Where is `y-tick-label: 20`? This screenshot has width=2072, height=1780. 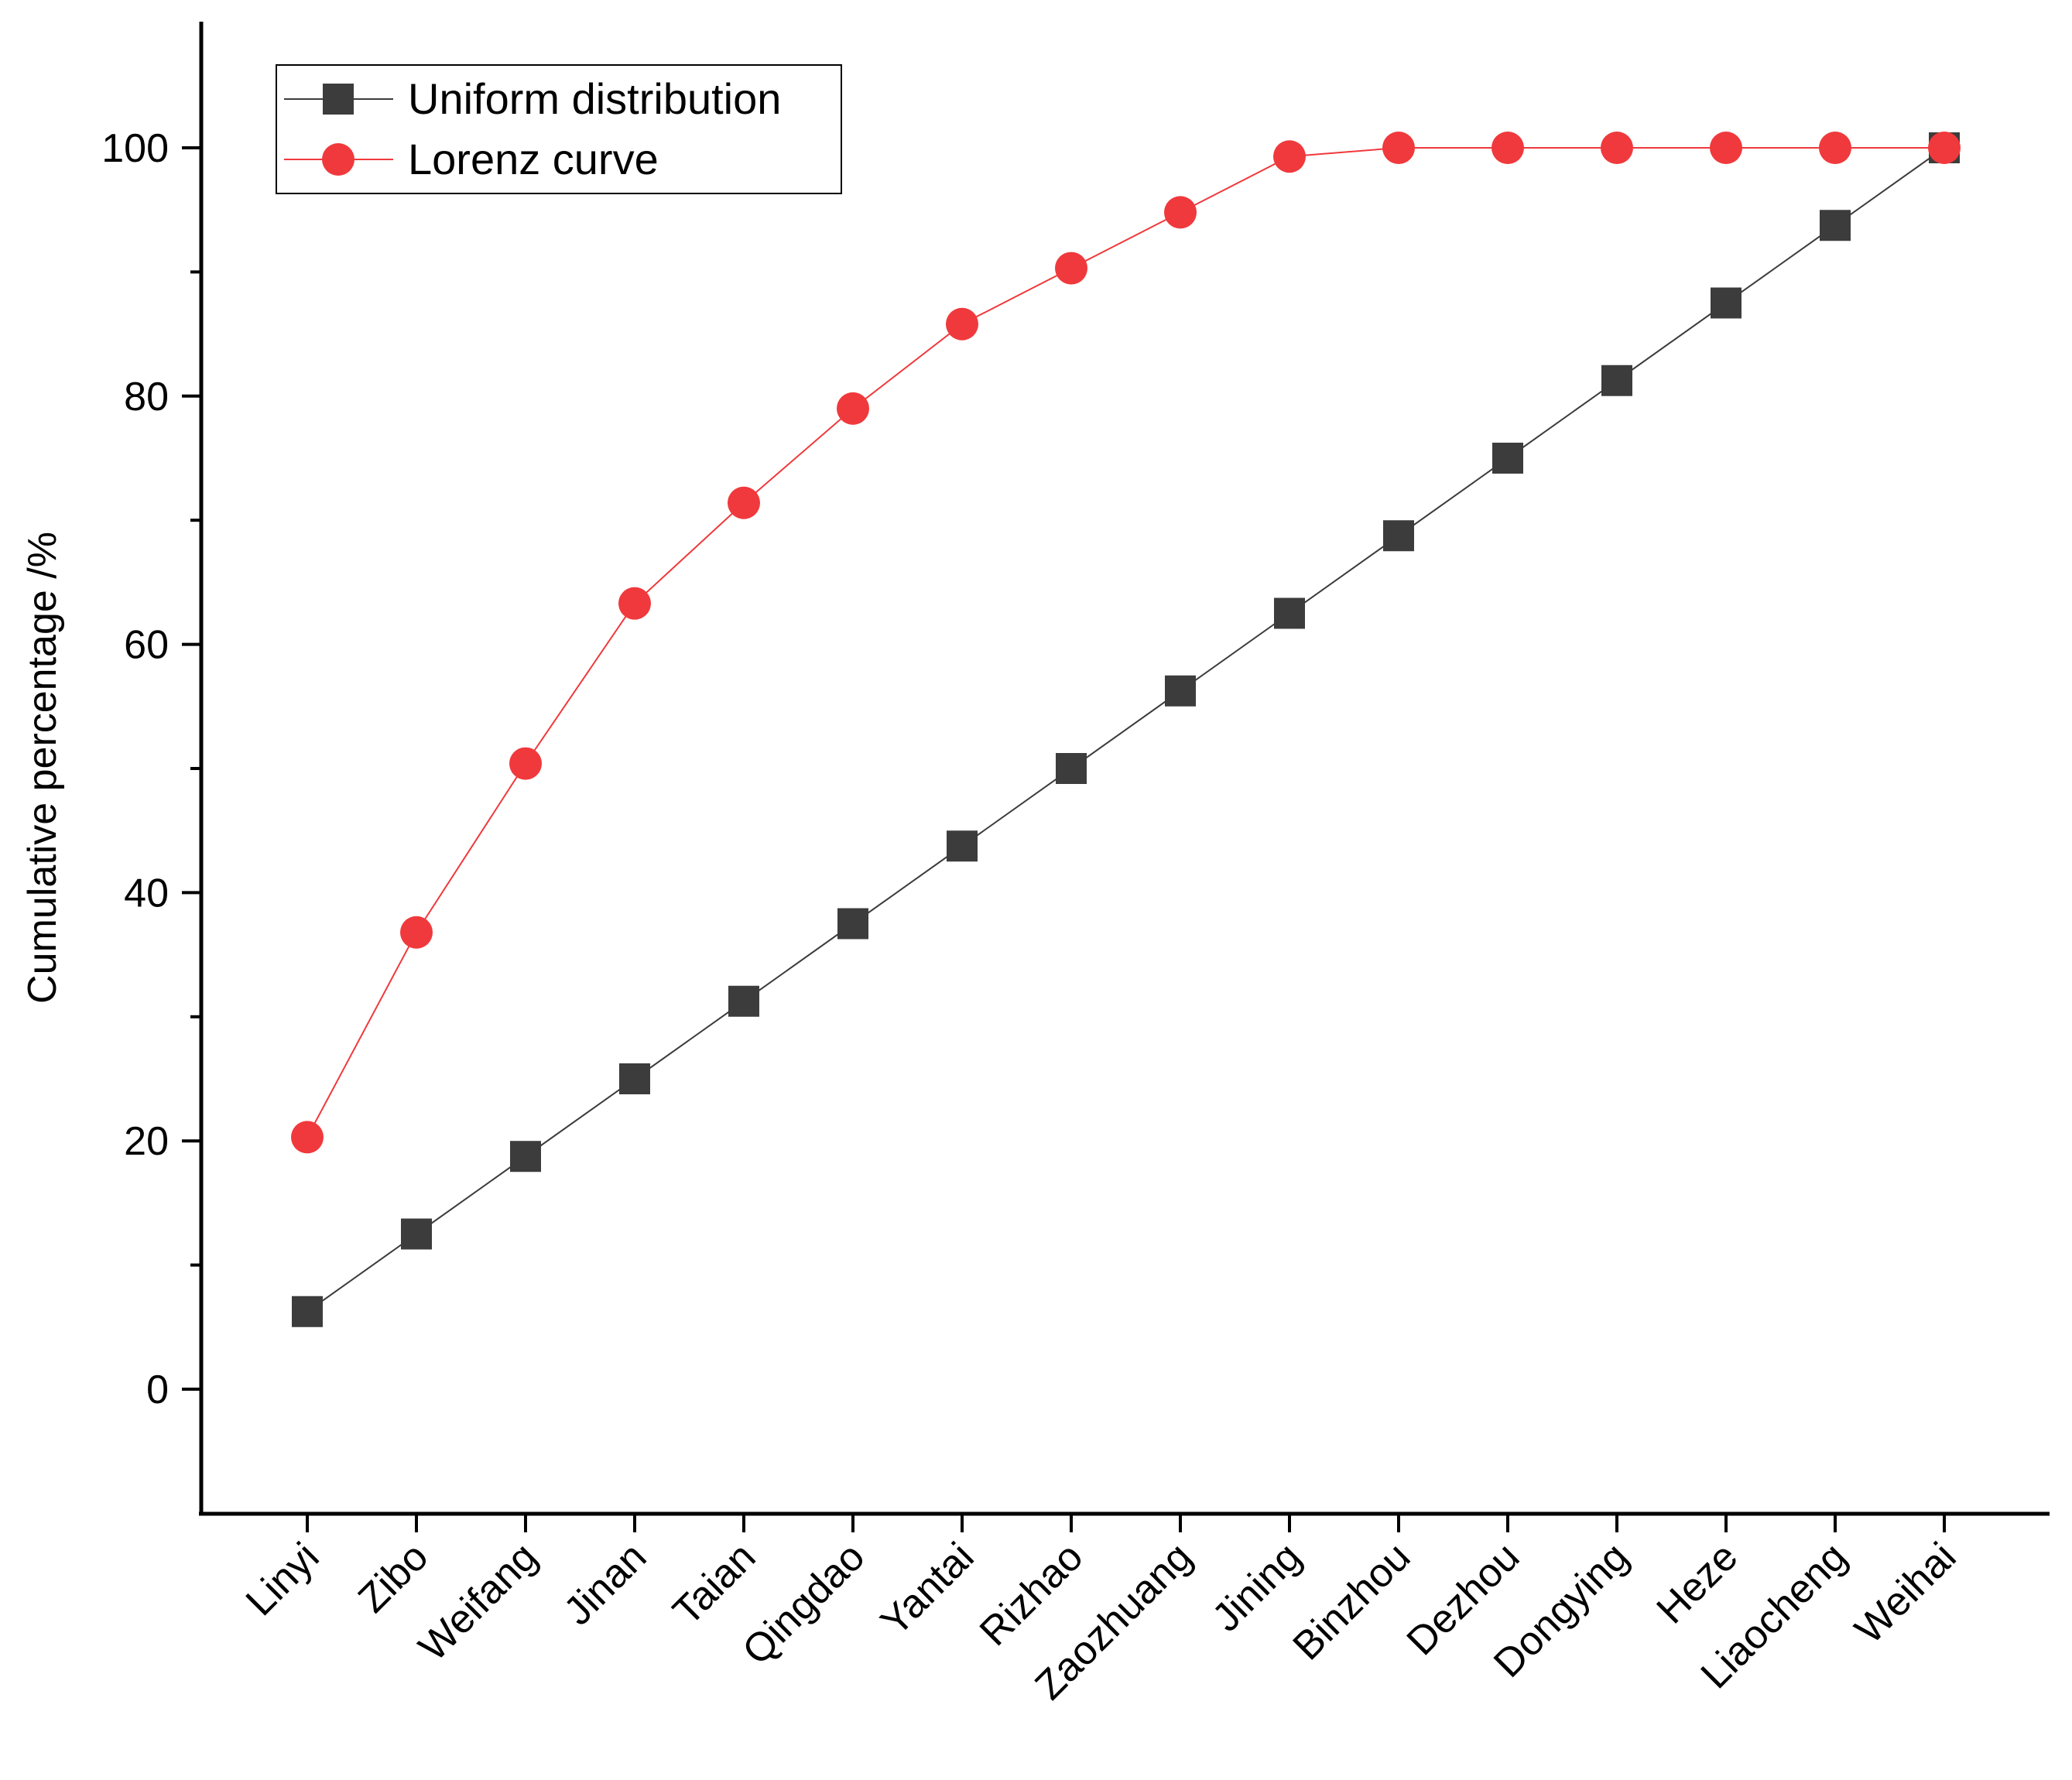
y-tick-label: 20 is located at coordinates (146, 1141).